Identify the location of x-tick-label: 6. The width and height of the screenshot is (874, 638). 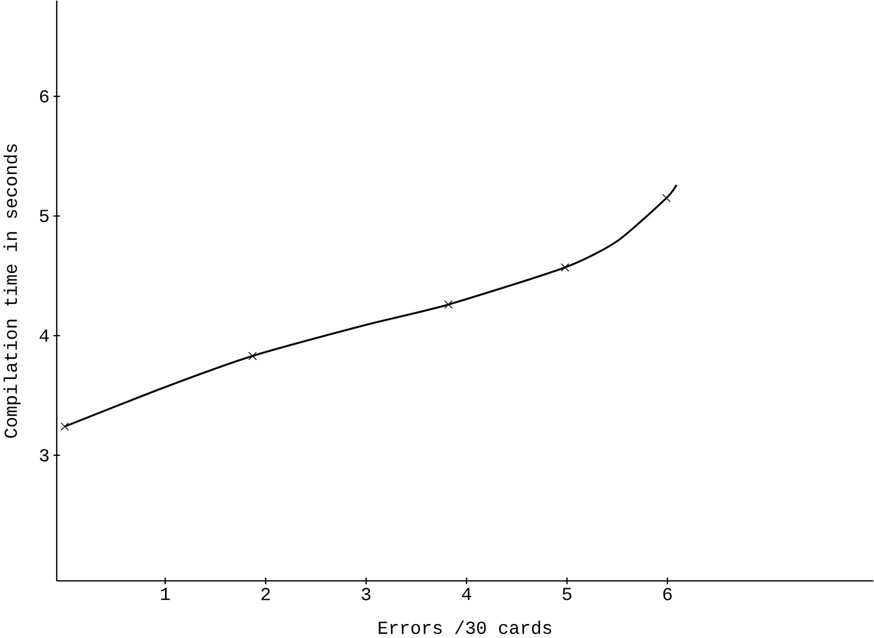
(667, 594).